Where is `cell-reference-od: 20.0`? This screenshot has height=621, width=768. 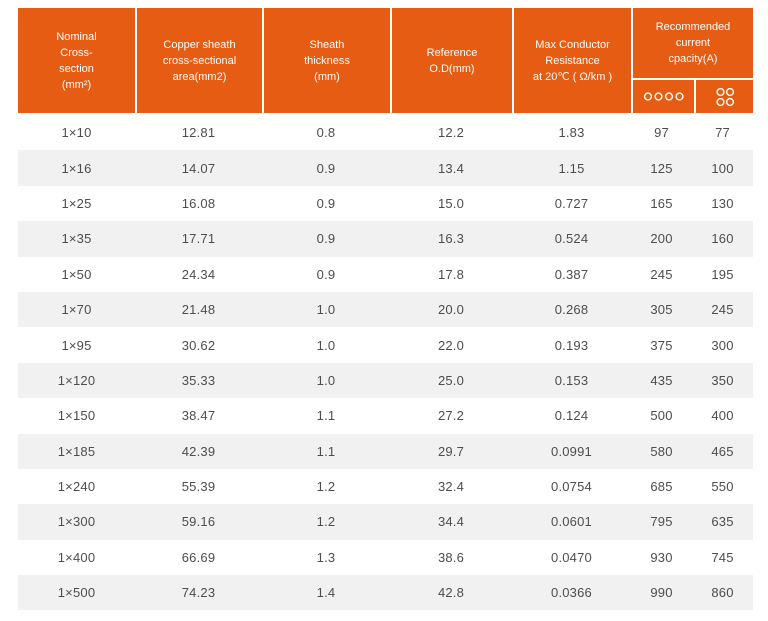 cell-reference-od: 20.0 is located at coordinates (451, 310).